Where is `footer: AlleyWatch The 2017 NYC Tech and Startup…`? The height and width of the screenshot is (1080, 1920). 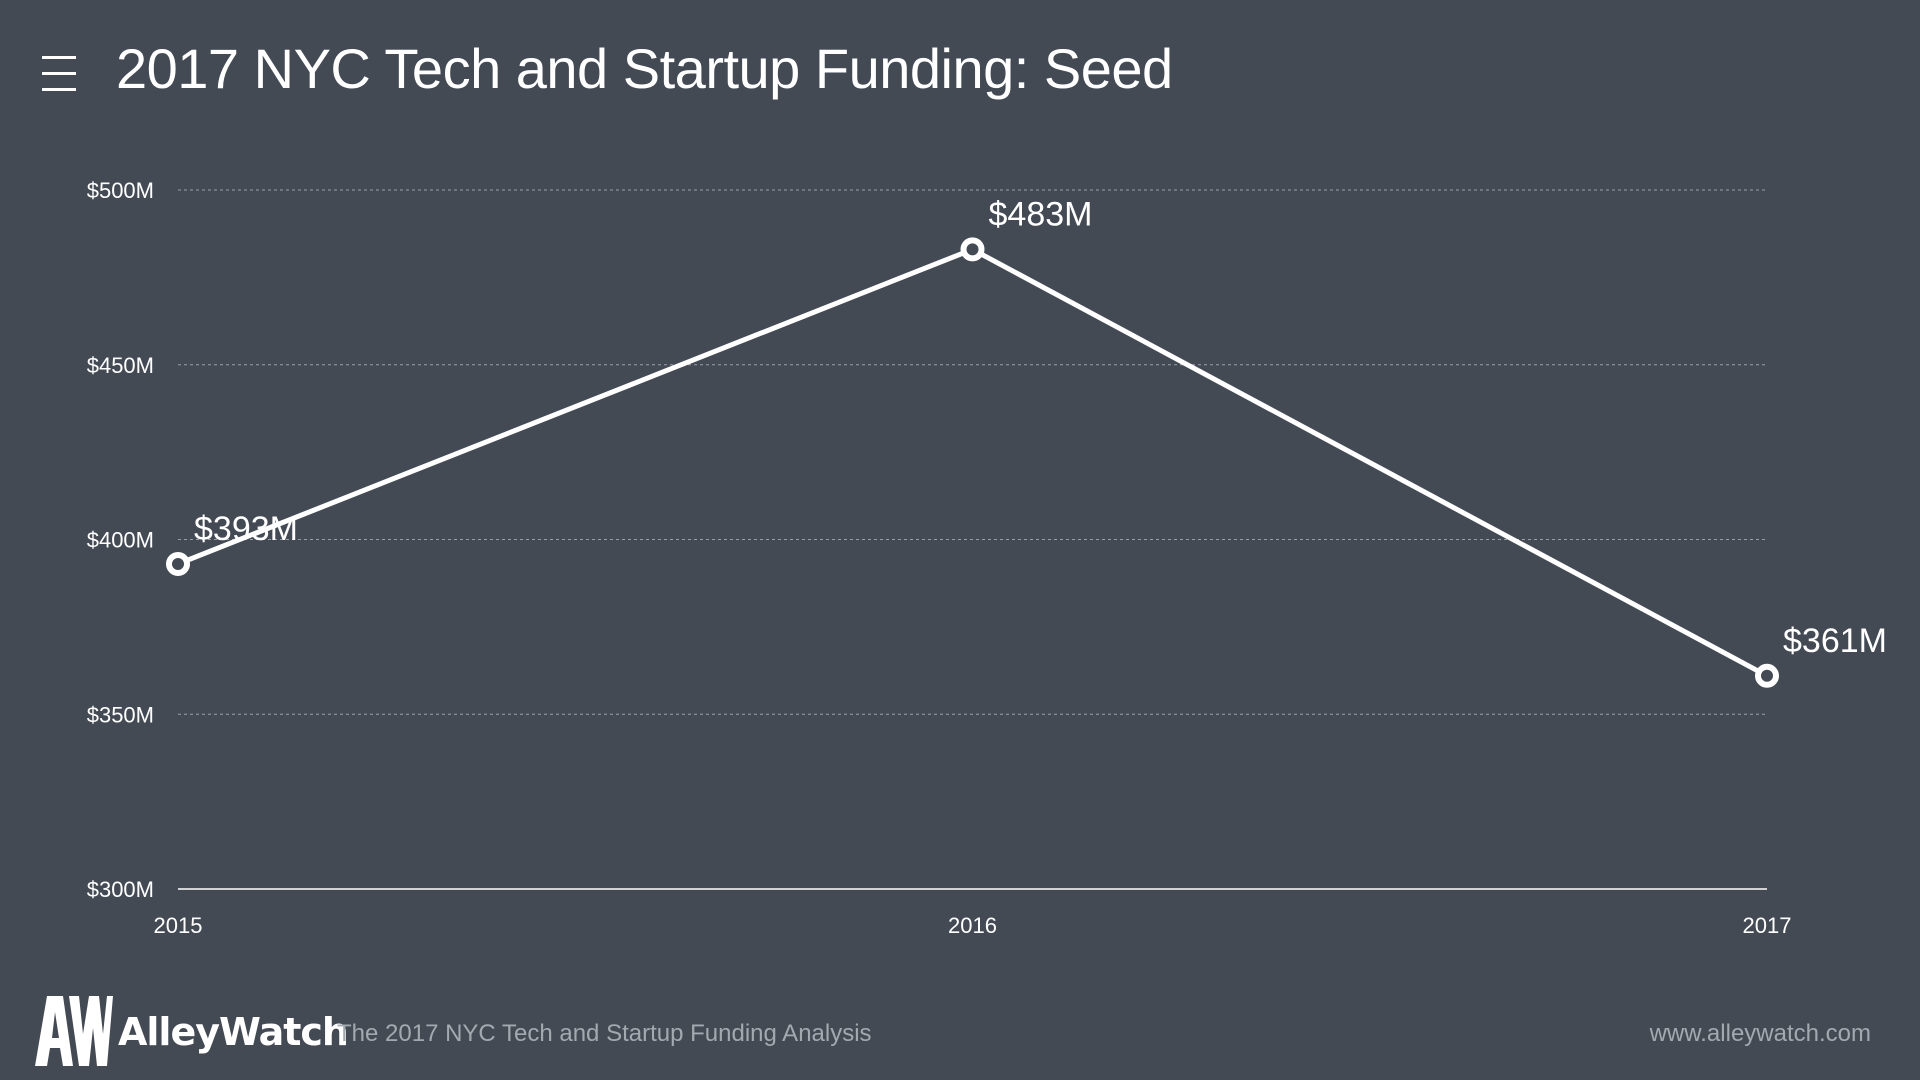
footer: AlleyWatch The 2017 NYC Tech and Startup… is located at coordinates (960, 1035).